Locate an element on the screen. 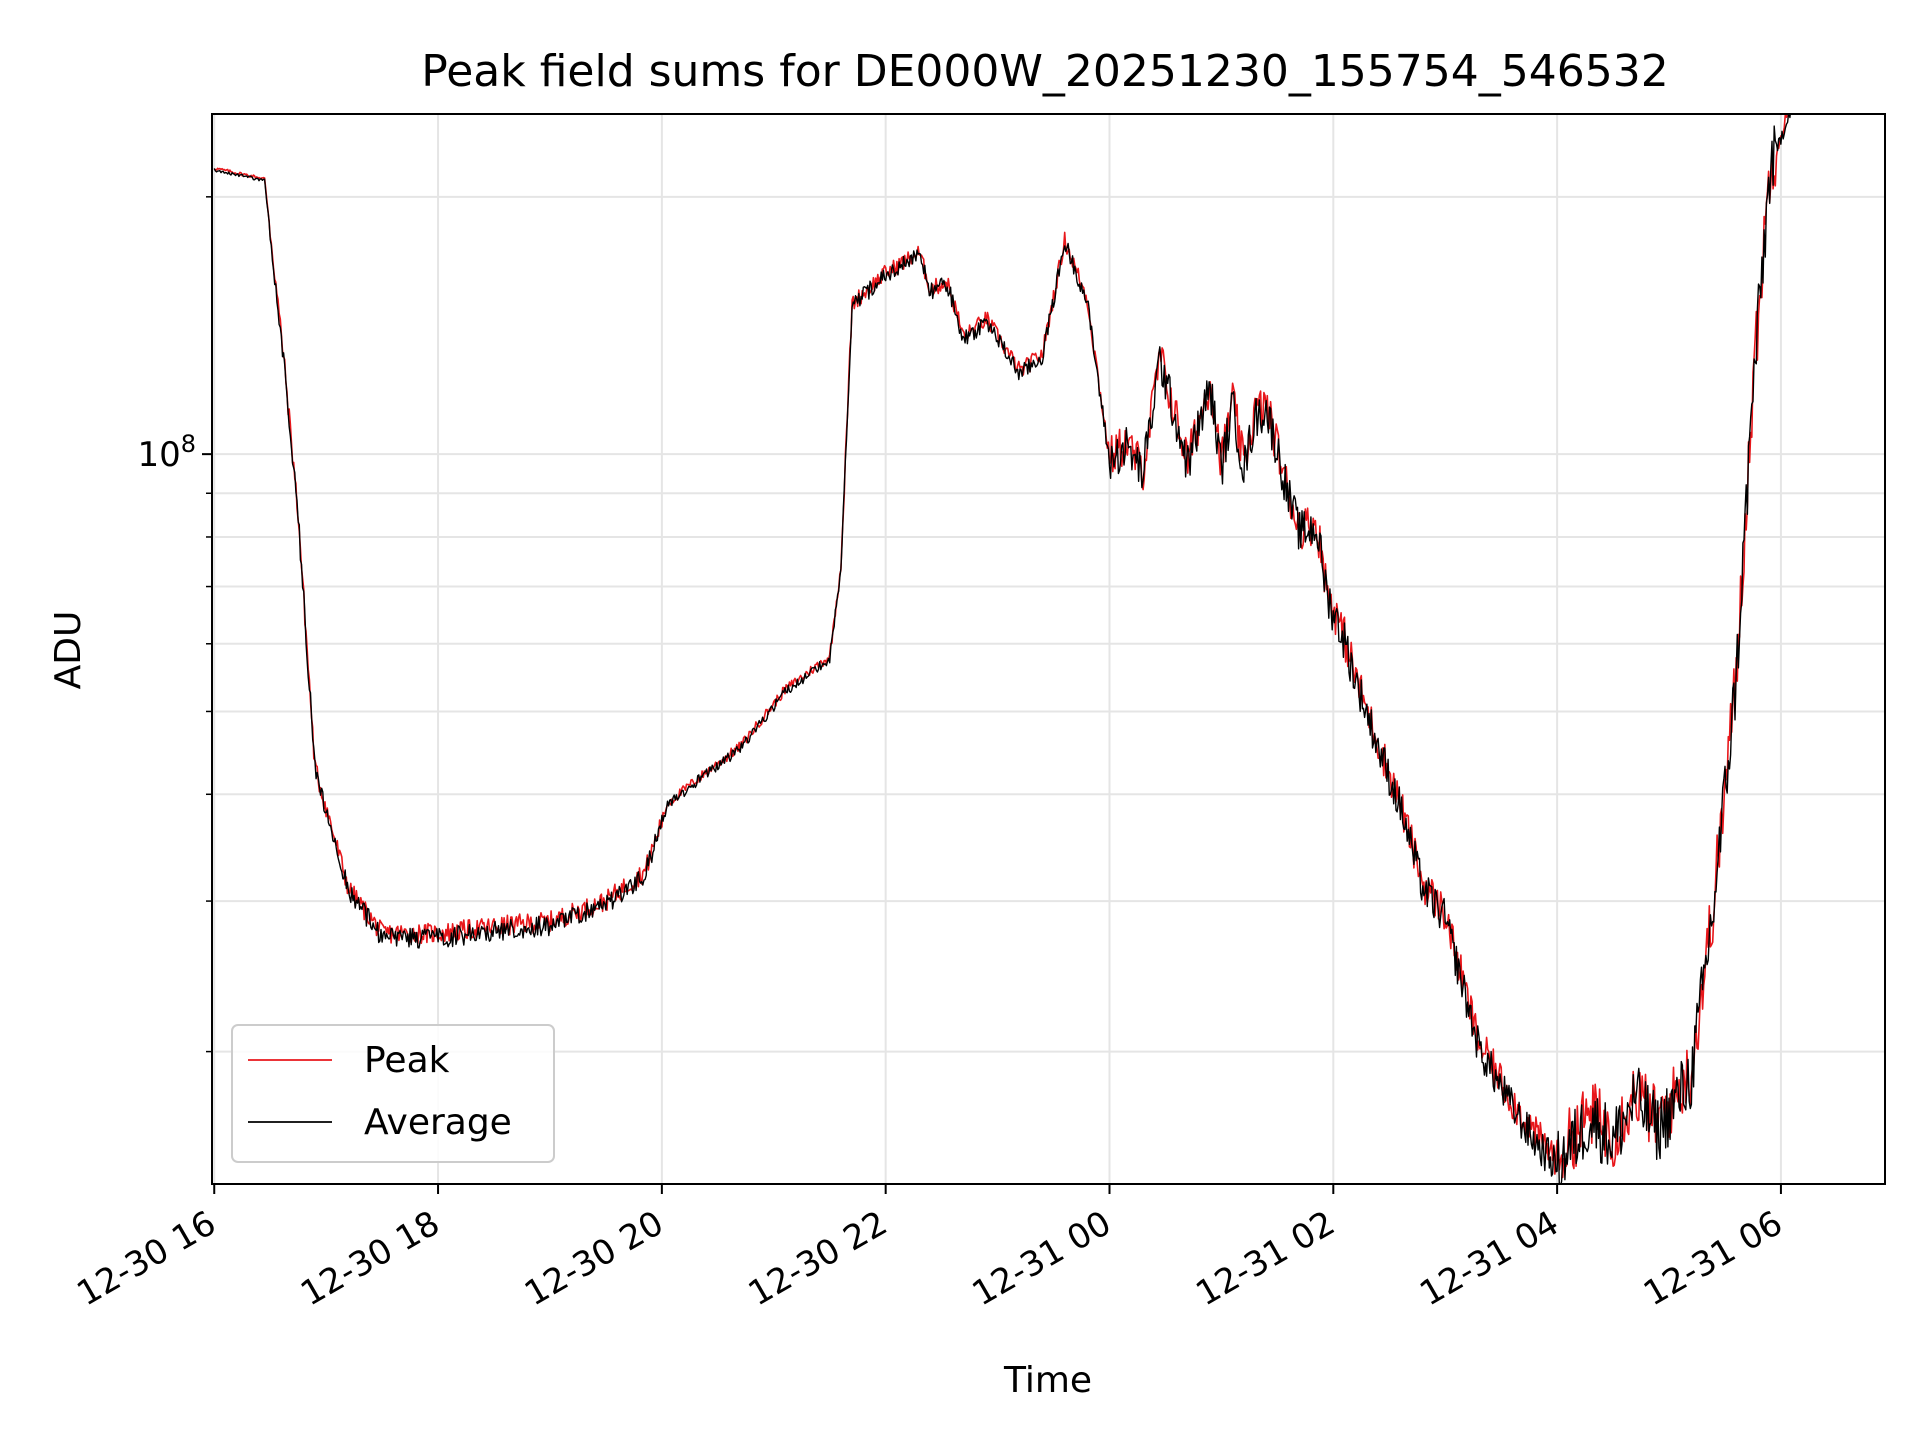 The height and width of the screenshot is (1440, 1920). y-axis-label: ADU is located at coordinates (68, 650).